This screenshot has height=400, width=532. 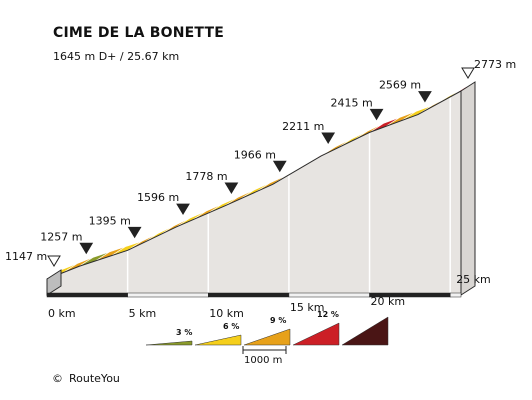 What do you see at coordinates (206, 176) in the screenshot?
I see `elevation-label: 1778 m` at bounding box center [206, 176].